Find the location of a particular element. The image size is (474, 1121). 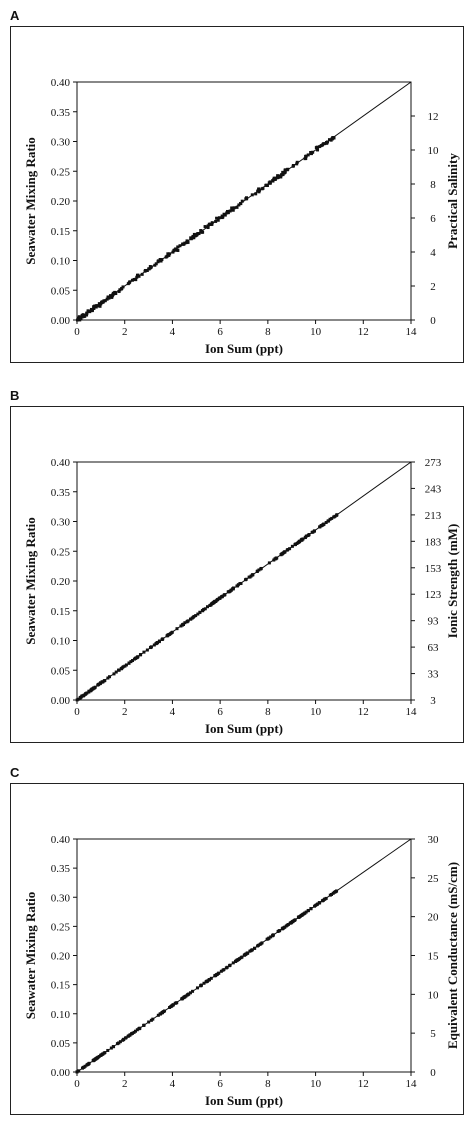

y2-tick-label: 183 is located at coordinates (433, 542).